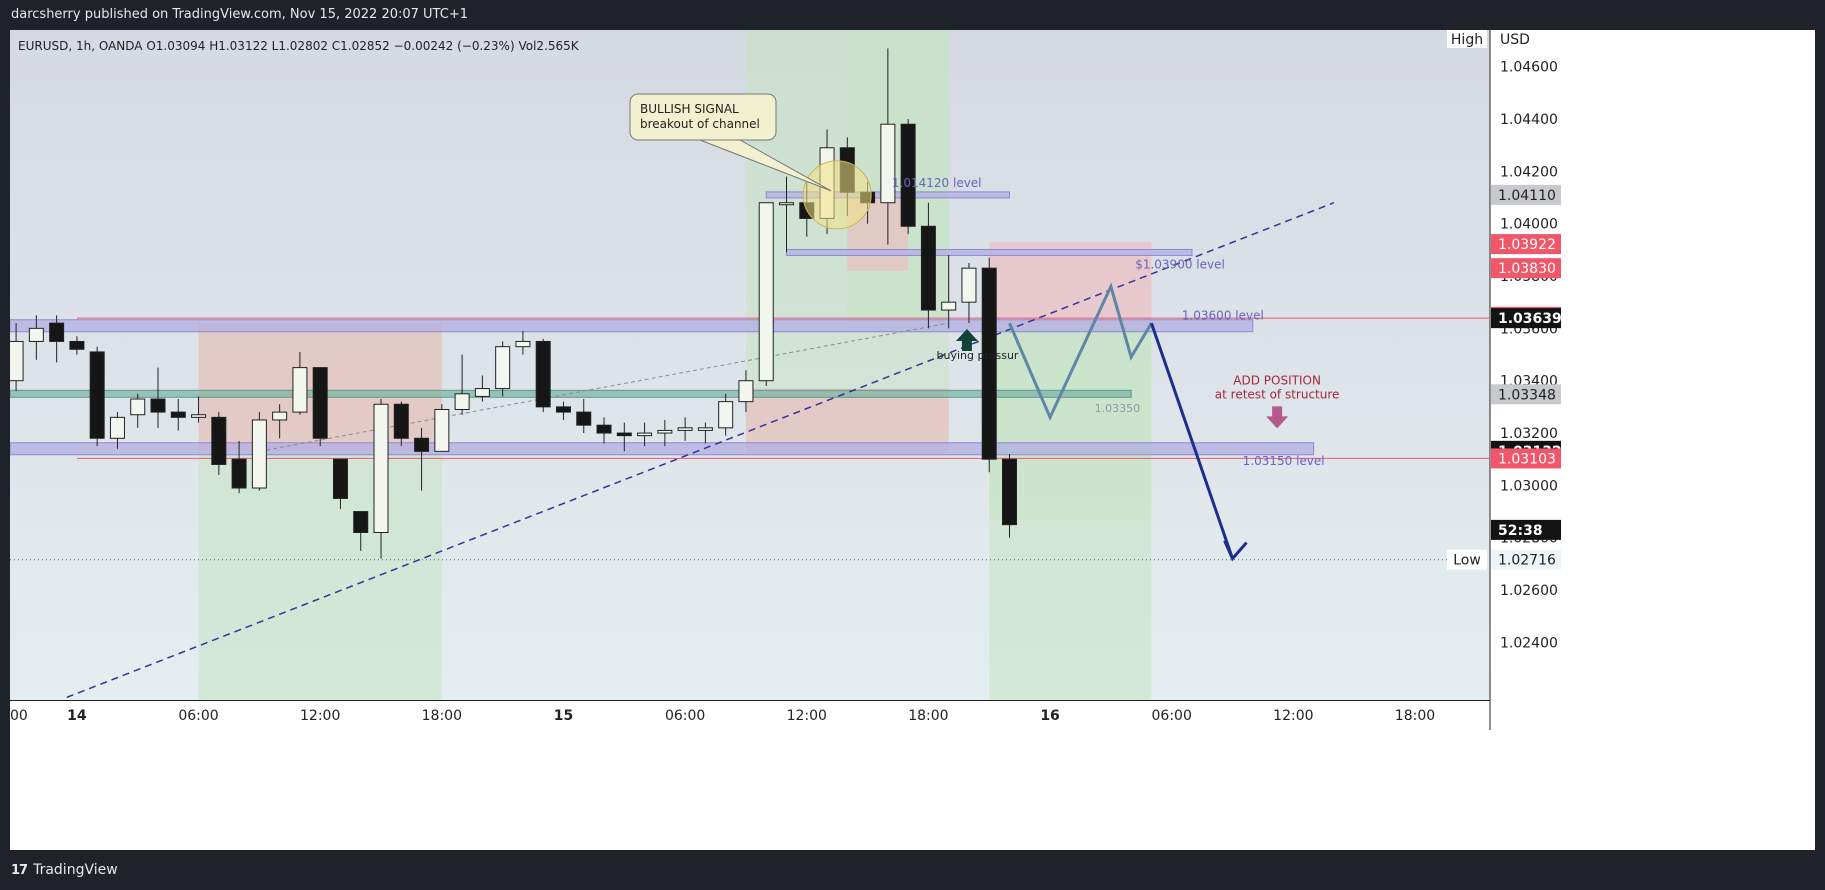  Describe the element at coordinates (1530, 319) in the screenshot. I see `price-badge: 1.03639` at that location.